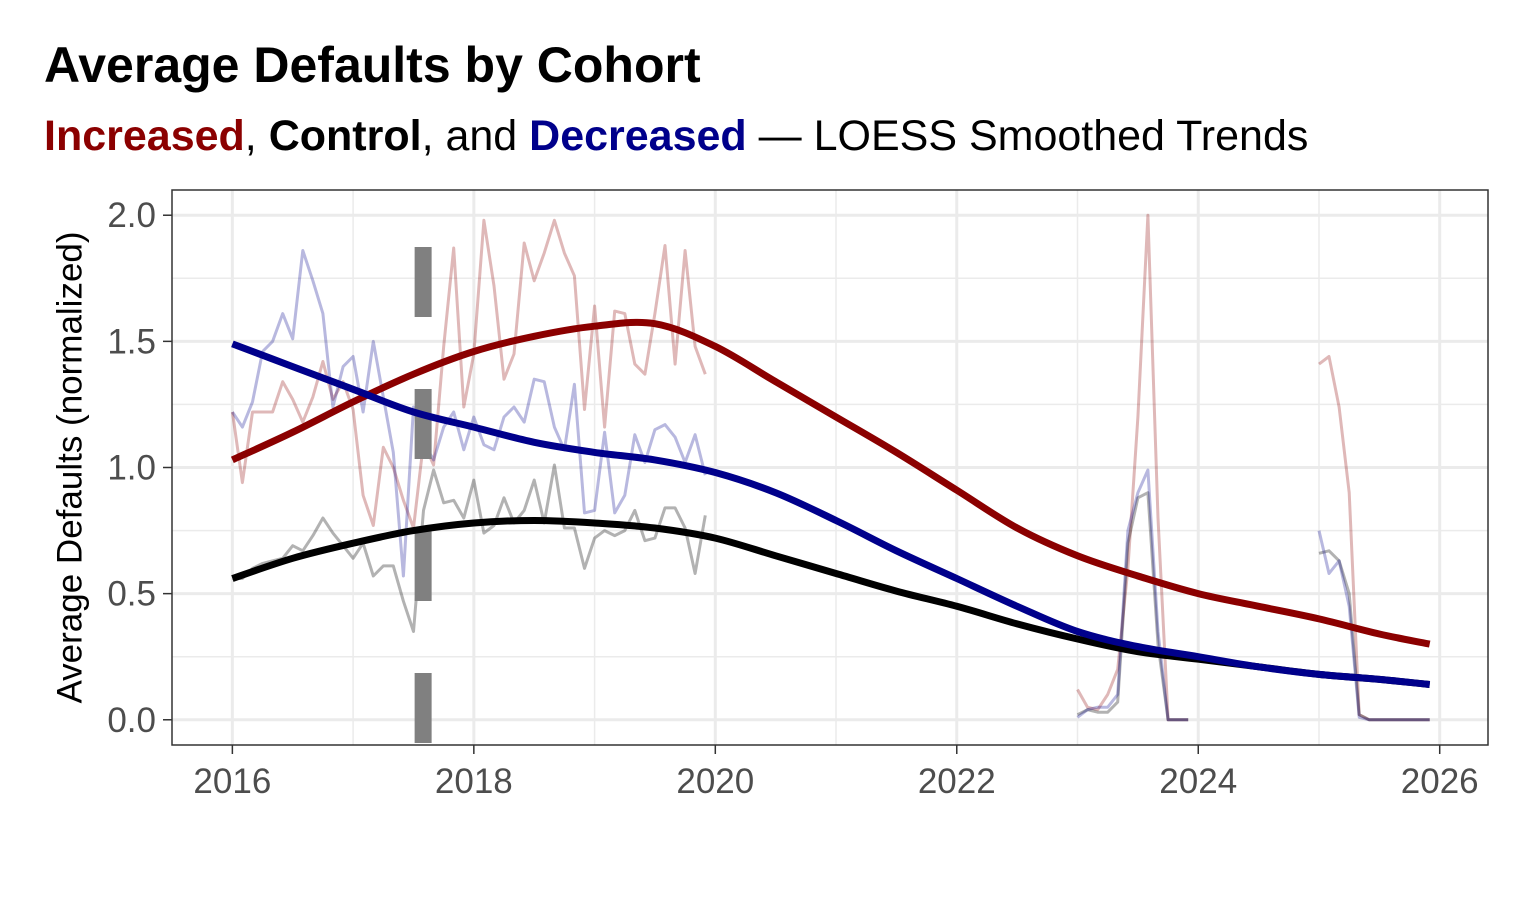 This screenshot has height=900, width=1530. Describe the element at coordinates (131, 720) in the screenshot. I see `y-tick-label: 0.0` at that location.